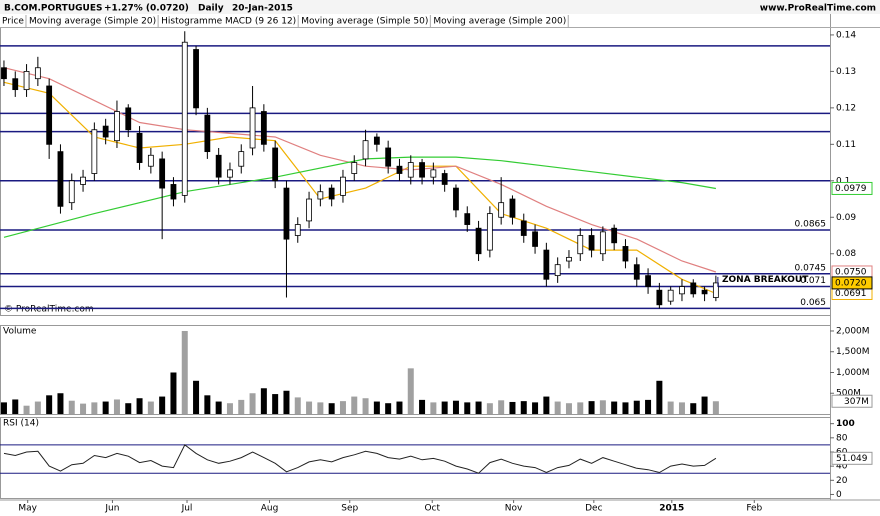  Describe the element at coordinates (364, 22) in the screenshot. I see `legend-entry: Moving average (Simple 50)` at that location.